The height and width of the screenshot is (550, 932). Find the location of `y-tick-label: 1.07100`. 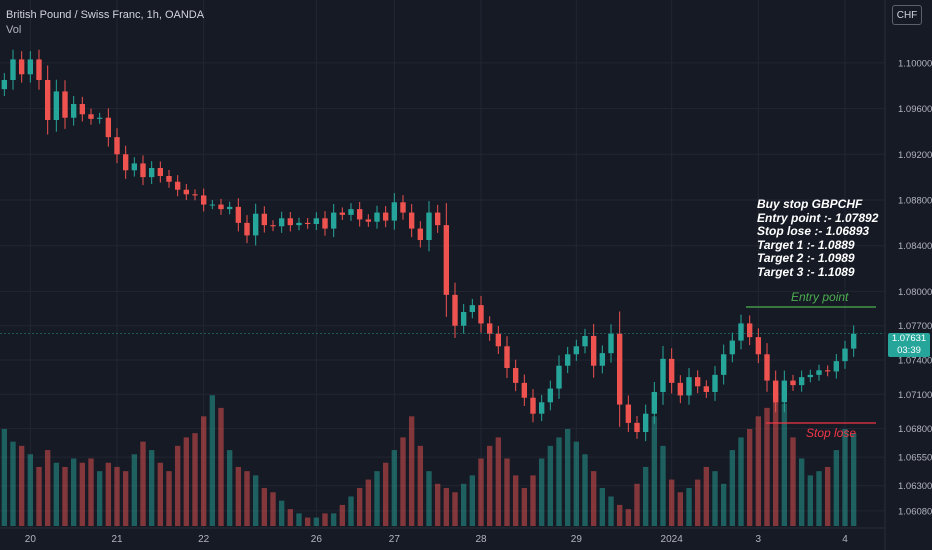

y-tick-label: 1.07100 is located at coordinates (915, 395).